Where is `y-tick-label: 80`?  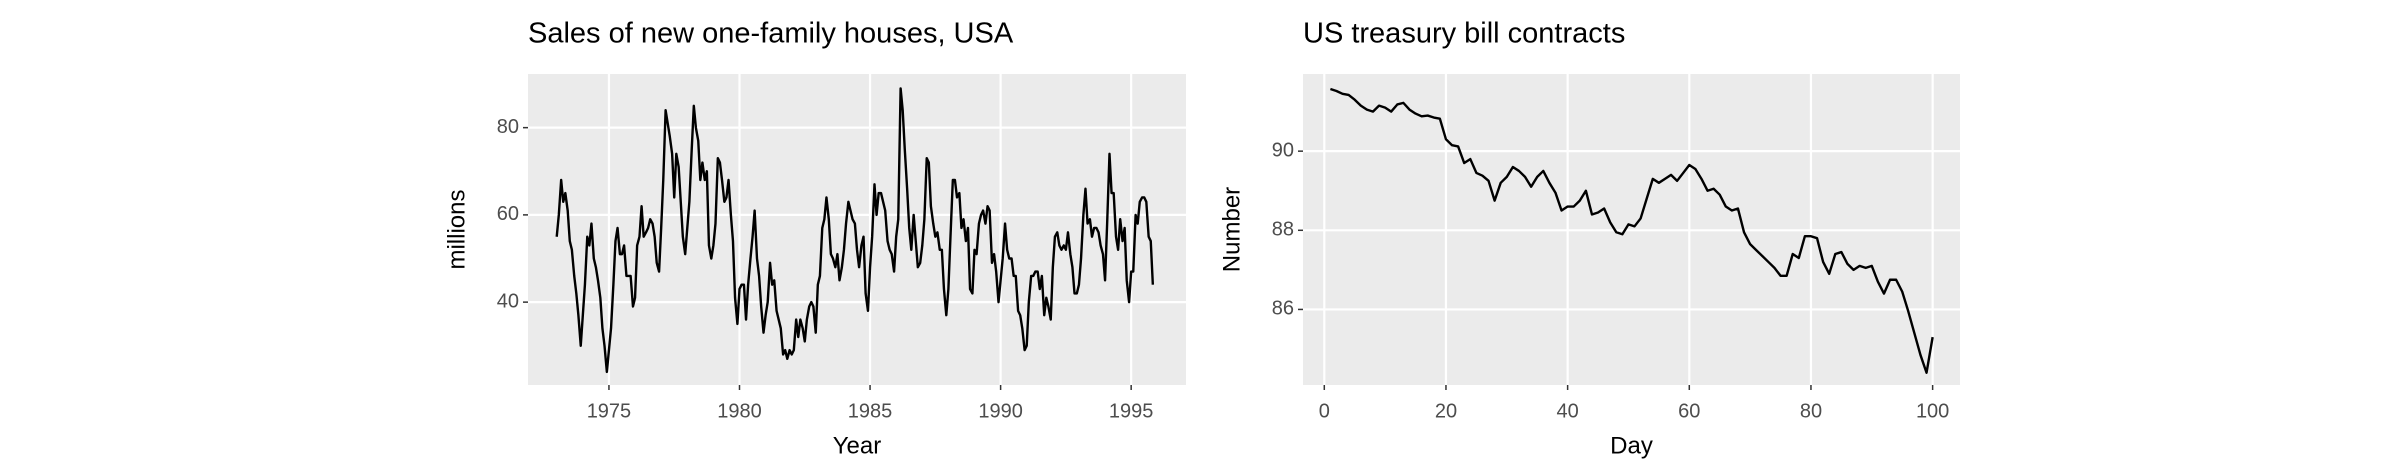
y-tick-label: 80 is located at coordinates (508, 127).